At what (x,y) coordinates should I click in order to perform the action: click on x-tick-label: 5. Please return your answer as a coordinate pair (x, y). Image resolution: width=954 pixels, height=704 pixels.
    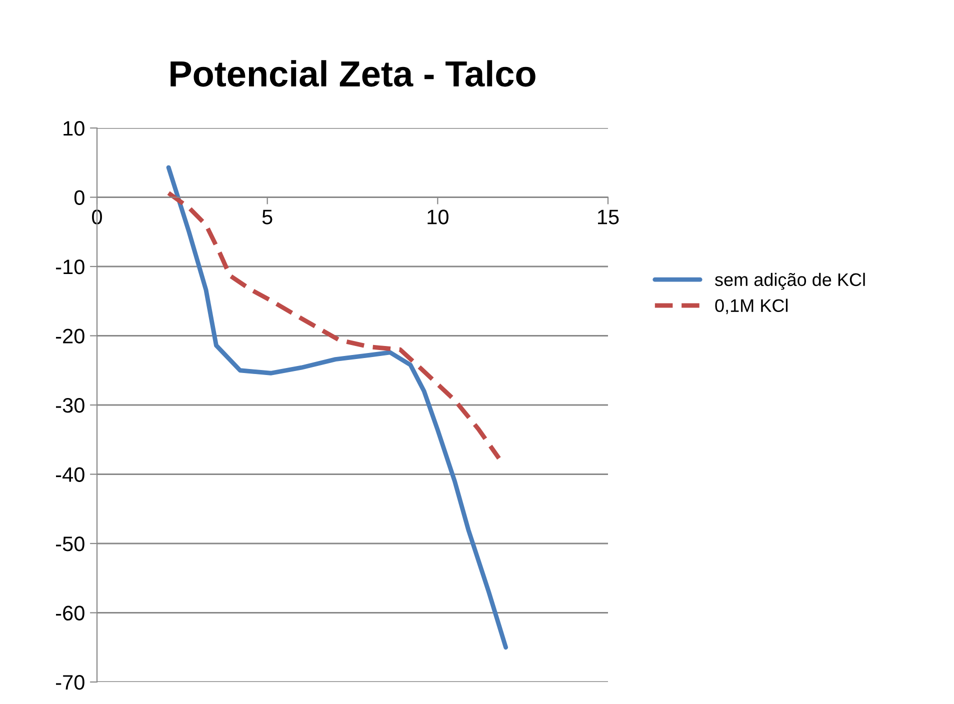
    Looking at the image, I should click on (267, 217).